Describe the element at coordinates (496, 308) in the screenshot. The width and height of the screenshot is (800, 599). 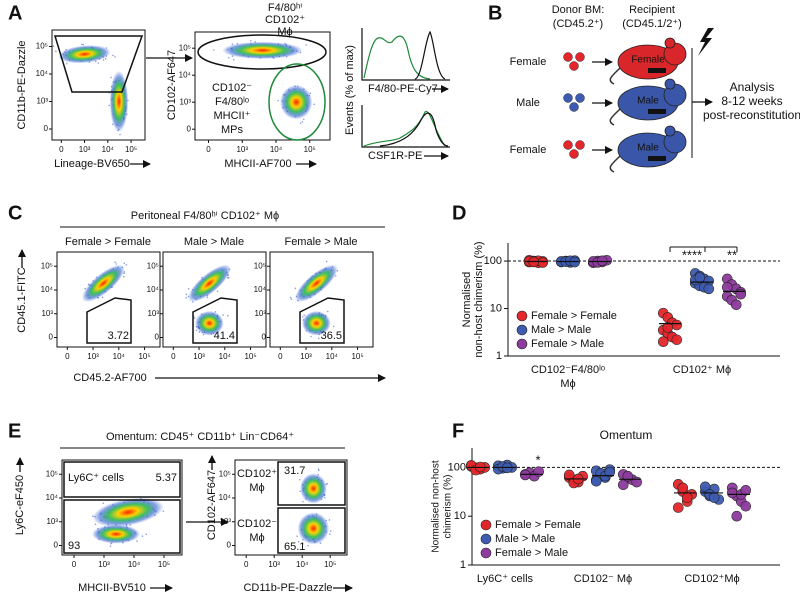
I see `y-tick-label: 10` at that location.